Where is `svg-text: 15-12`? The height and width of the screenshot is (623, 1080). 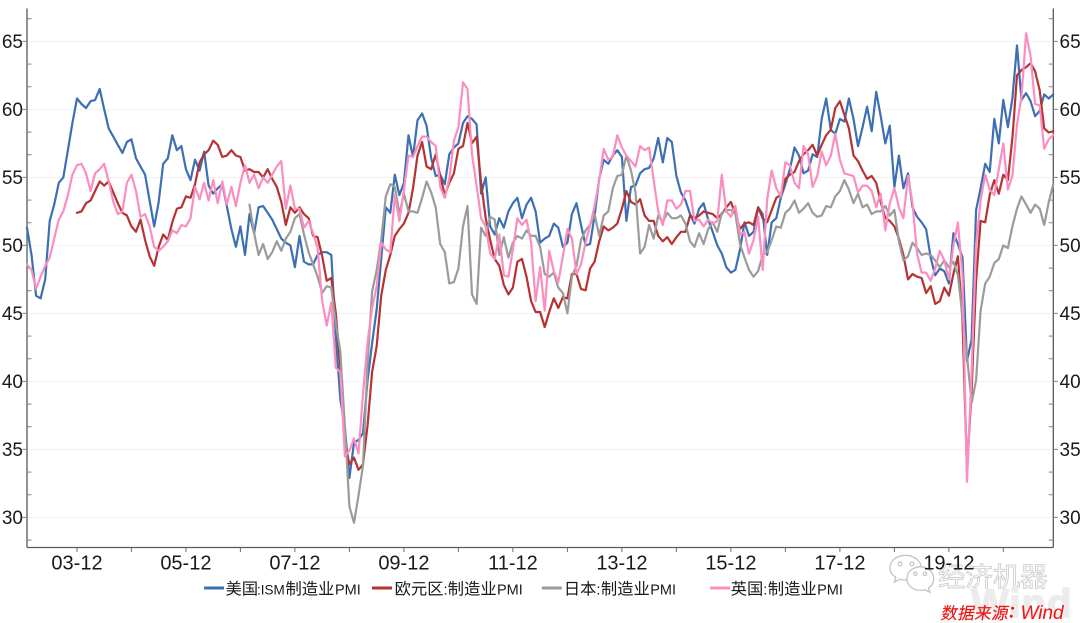 svg-text: 15-12 is located at coordinates (730, 564).